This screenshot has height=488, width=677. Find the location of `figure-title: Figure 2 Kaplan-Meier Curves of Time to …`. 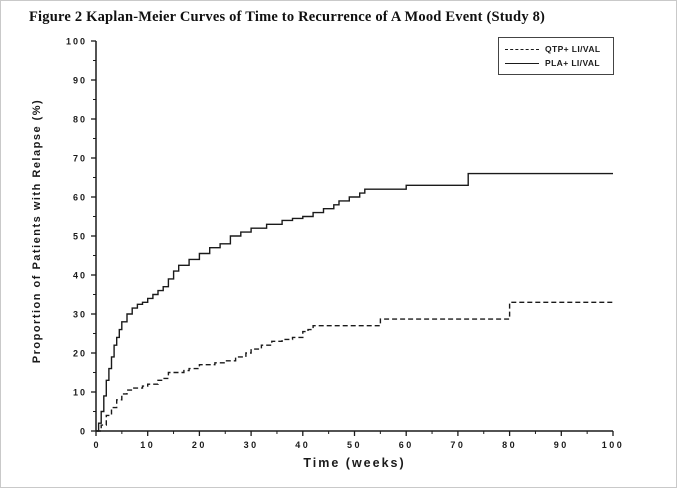

figure-title: Figure 2 Kaplan-Meier Curves of Time to … is located at coordinates (287, 17).